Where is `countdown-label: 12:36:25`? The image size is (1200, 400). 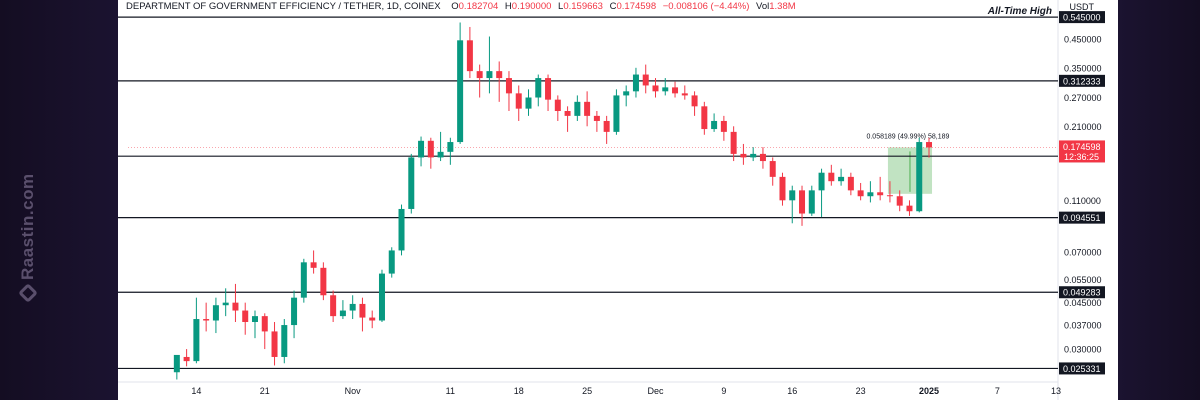
countdown-label: 12:36:25 is located at coordinates (1081, 157).